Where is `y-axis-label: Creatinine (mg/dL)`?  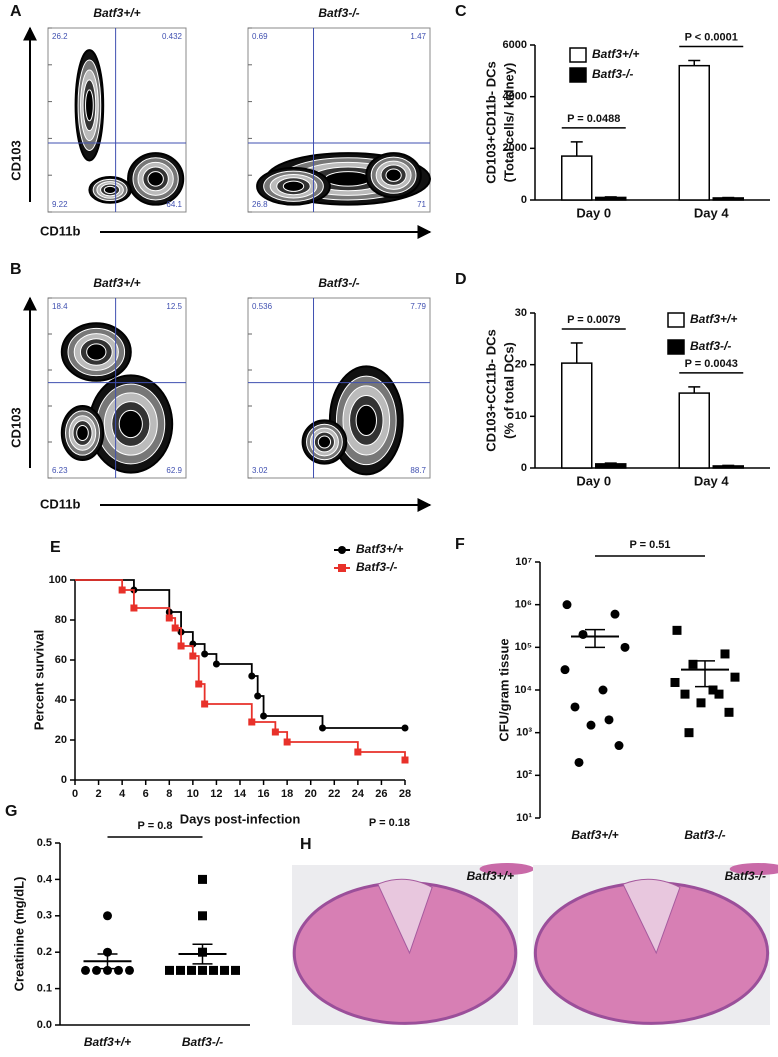 y-axis-label: Creatinine (mg/dL) is located at coordinates (18, 934).